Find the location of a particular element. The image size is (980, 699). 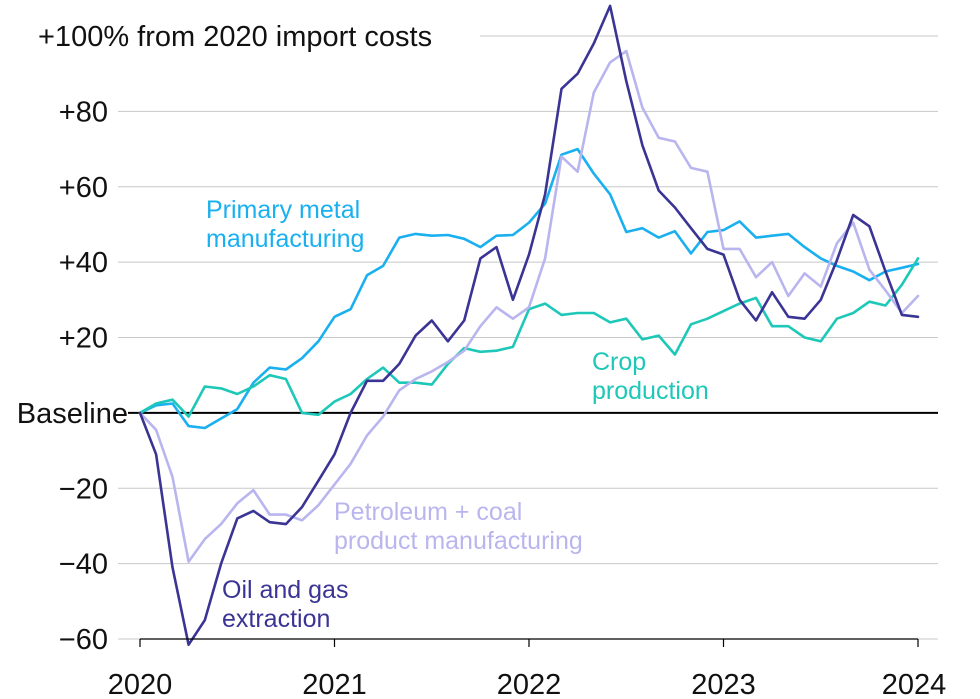

y-tick-label: +80 is located at coordinates (83, 112).